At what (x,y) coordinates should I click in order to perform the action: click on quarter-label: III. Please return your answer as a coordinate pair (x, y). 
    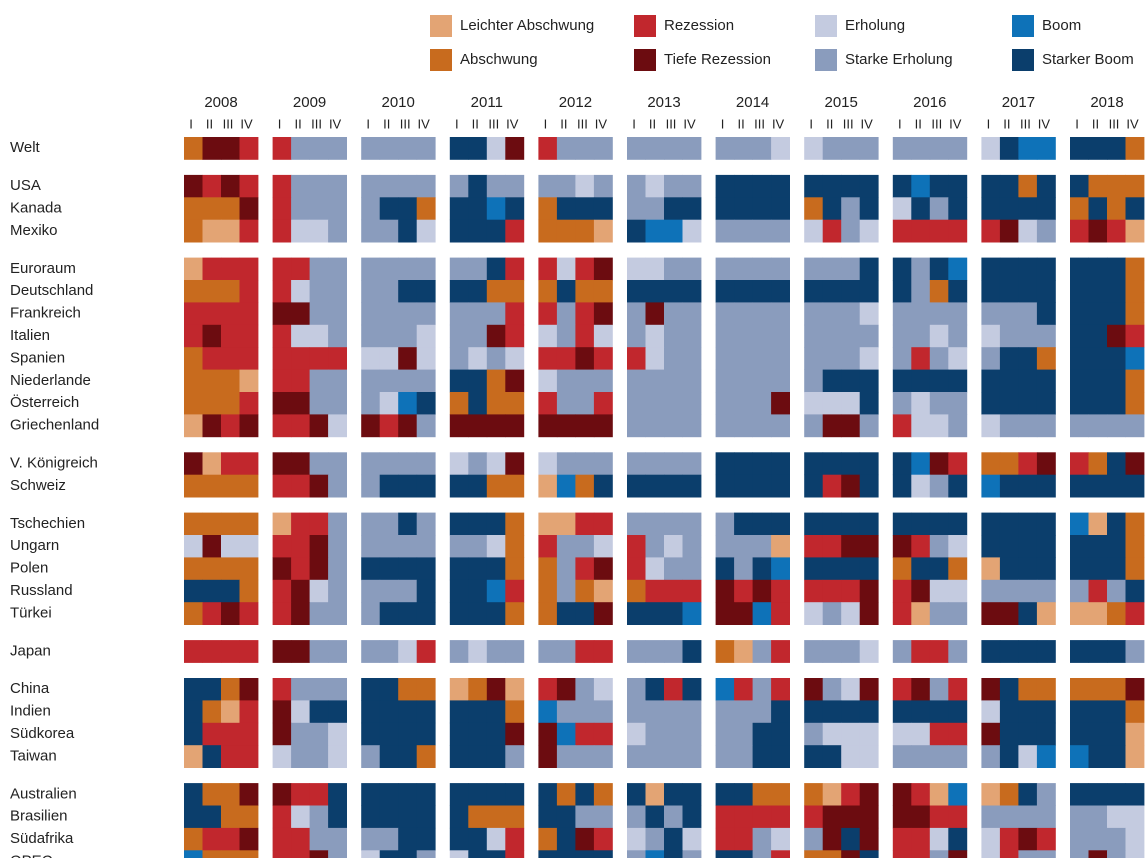
    Looking at the image, I should click on (582, 123).